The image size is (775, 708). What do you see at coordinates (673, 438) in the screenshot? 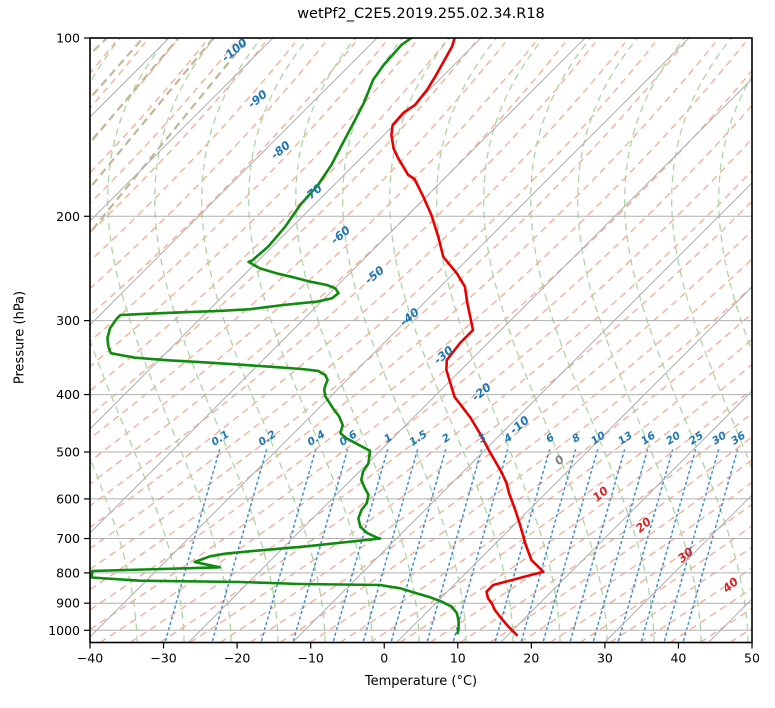
I see `mixing-ratio-label: 20` at bounding box center [673, 438].